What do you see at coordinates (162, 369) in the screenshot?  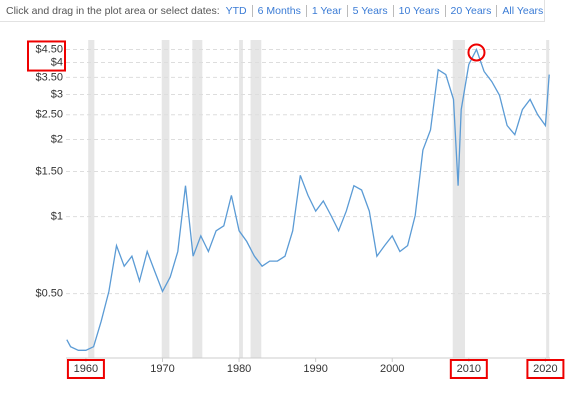 I see `x-tick-label: 1970` at bounding box center [162, 369].